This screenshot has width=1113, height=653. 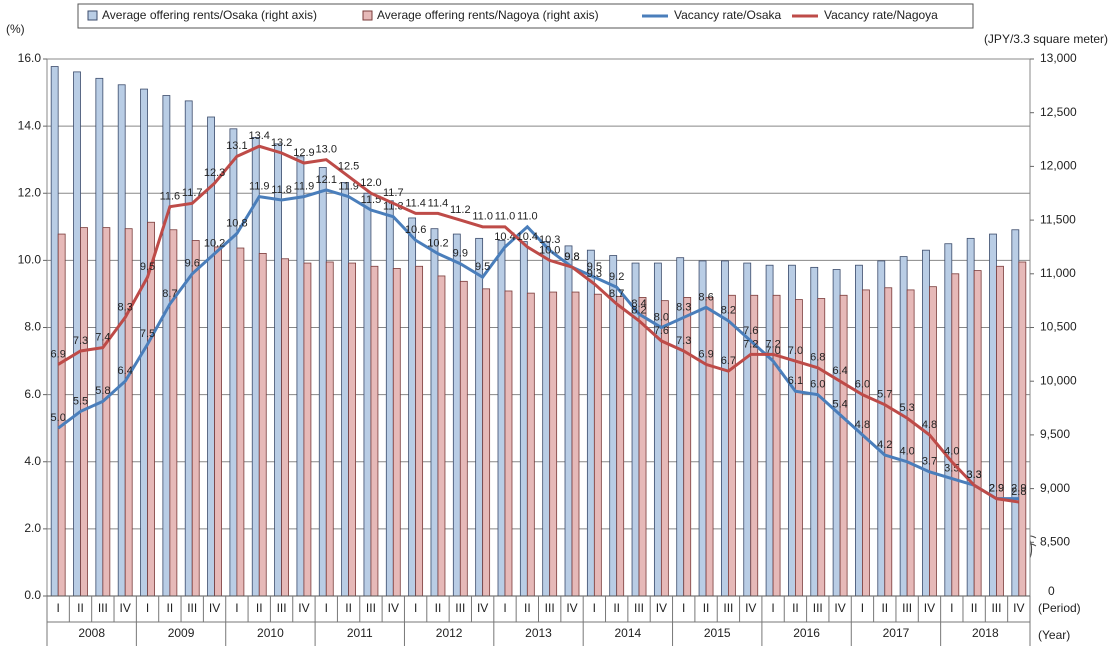 What do you see at coordinates (661, 317) in the screenshot?
I see `data-label: 8.0` at bounding box center [661, 317].